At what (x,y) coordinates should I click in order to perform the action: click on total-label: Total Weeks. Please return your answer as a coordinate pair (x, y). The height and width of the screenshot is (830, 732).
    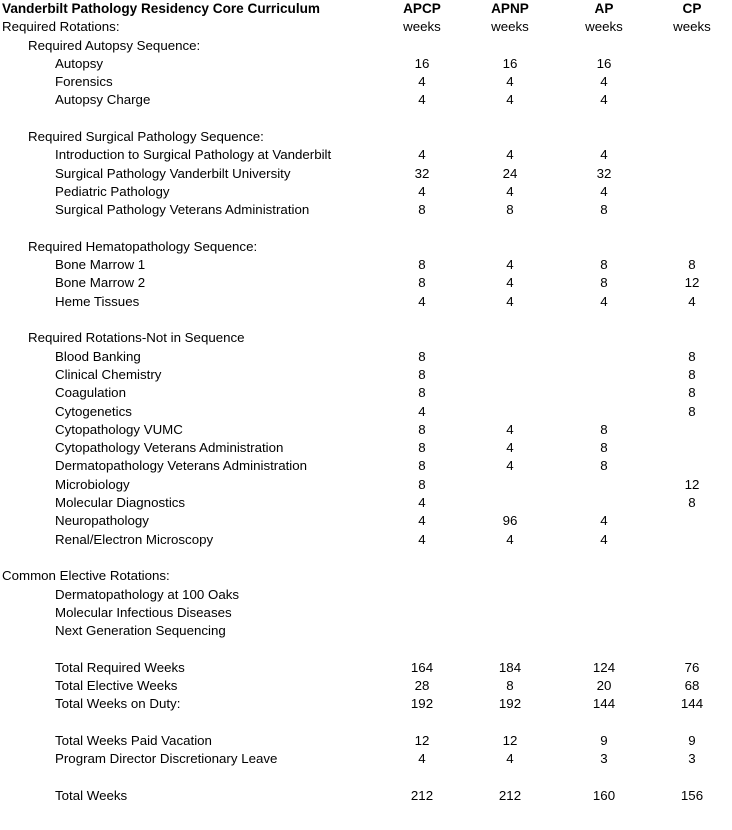
    Looking at the image, I should click on (91, 795).